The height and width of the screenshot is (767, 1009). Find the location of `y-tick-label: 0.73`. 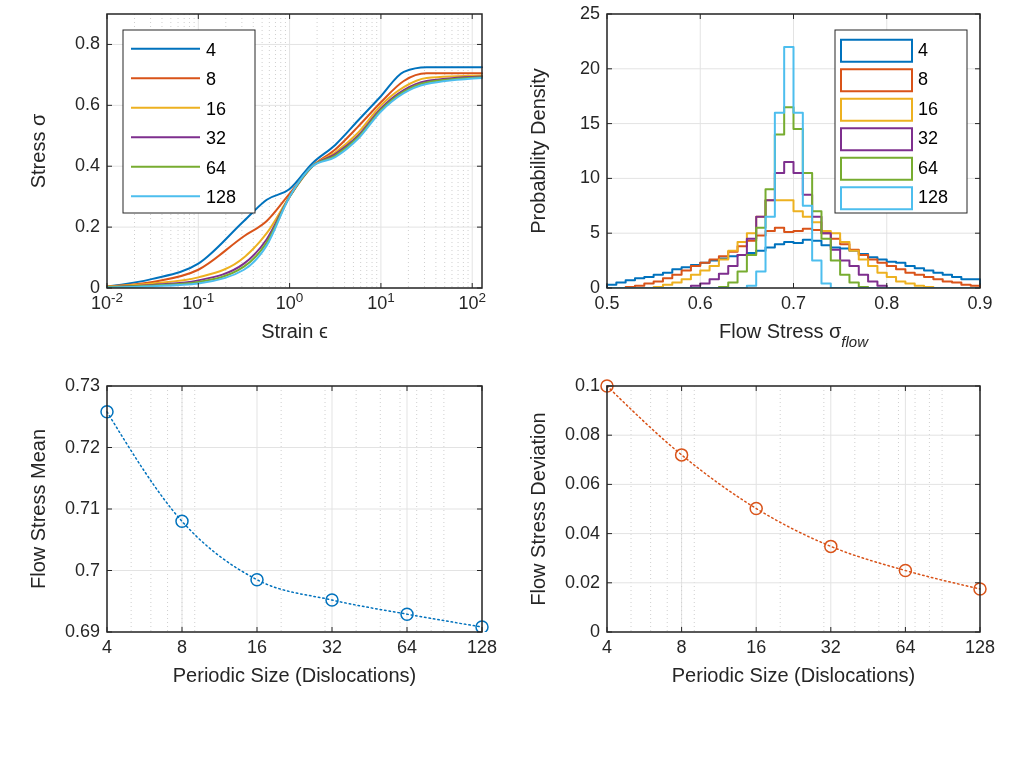

y-tick-label: 0.73 is located at coordinates (82, 384).